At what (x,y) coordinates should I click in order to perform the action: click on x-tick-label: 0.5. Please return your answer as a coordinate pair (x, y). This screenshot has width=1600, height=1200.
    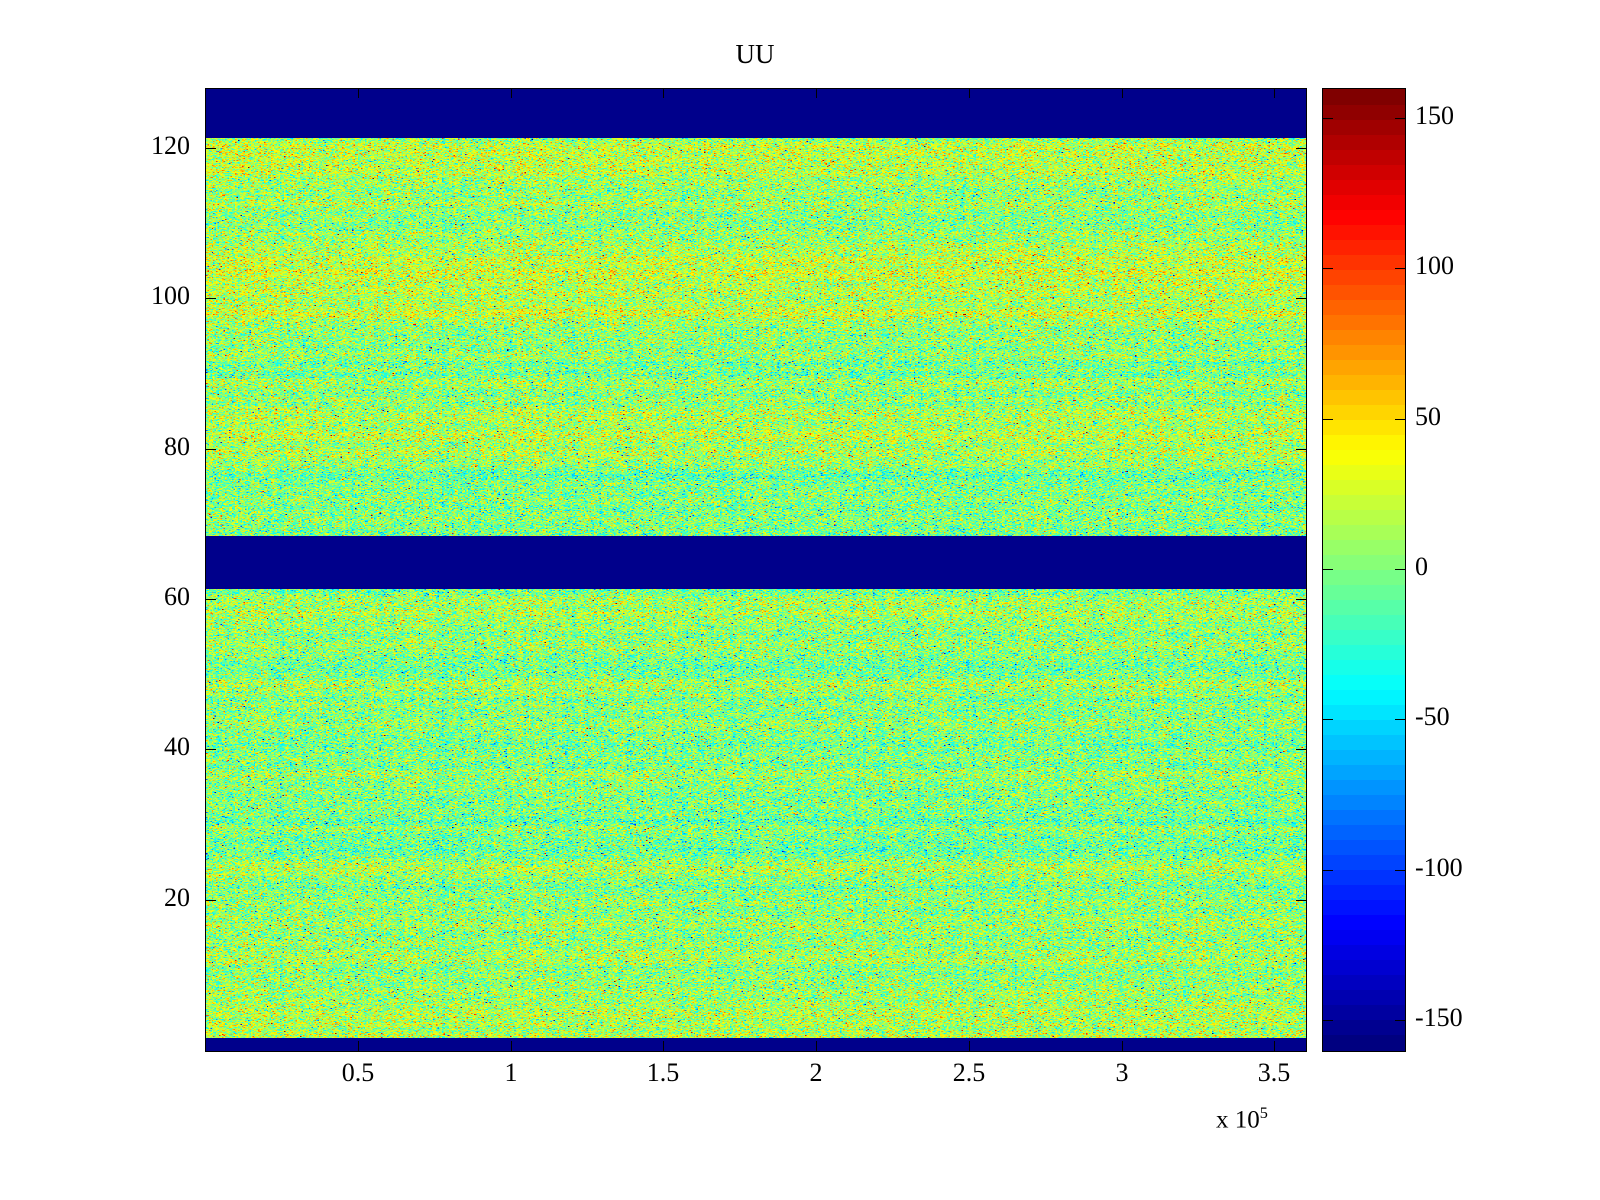
    Looking at the image, I should click on (358, 1072).